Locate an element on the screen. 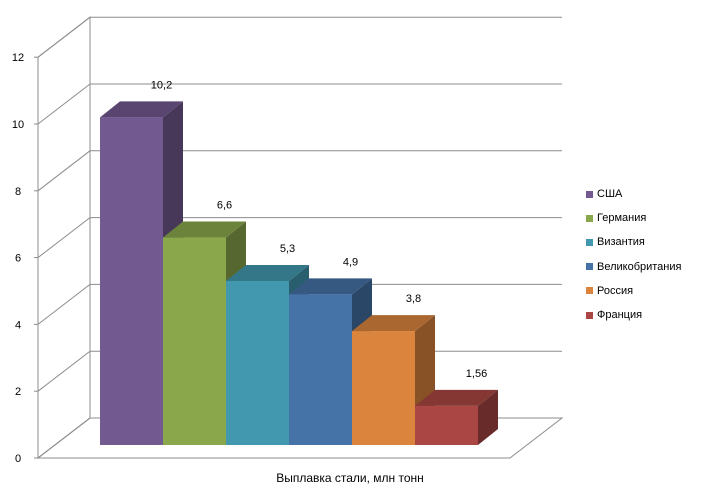 The image size is (704, 497). legend-item-germany: Германия is located at coordinates (643, 218).